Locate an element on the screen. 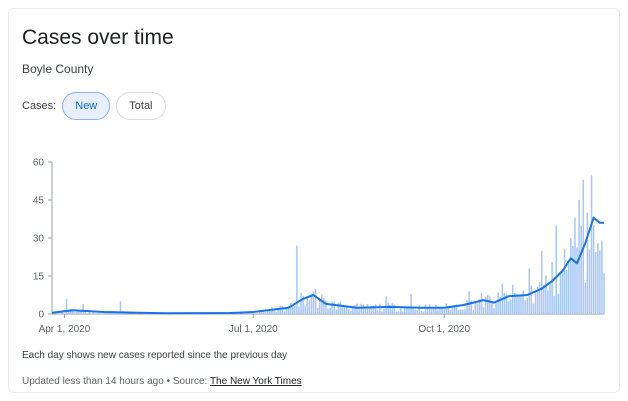 This screenshot has height=401, width=628. cases-toggle-row: Cases: New Total is located at coordinates (97, 106).